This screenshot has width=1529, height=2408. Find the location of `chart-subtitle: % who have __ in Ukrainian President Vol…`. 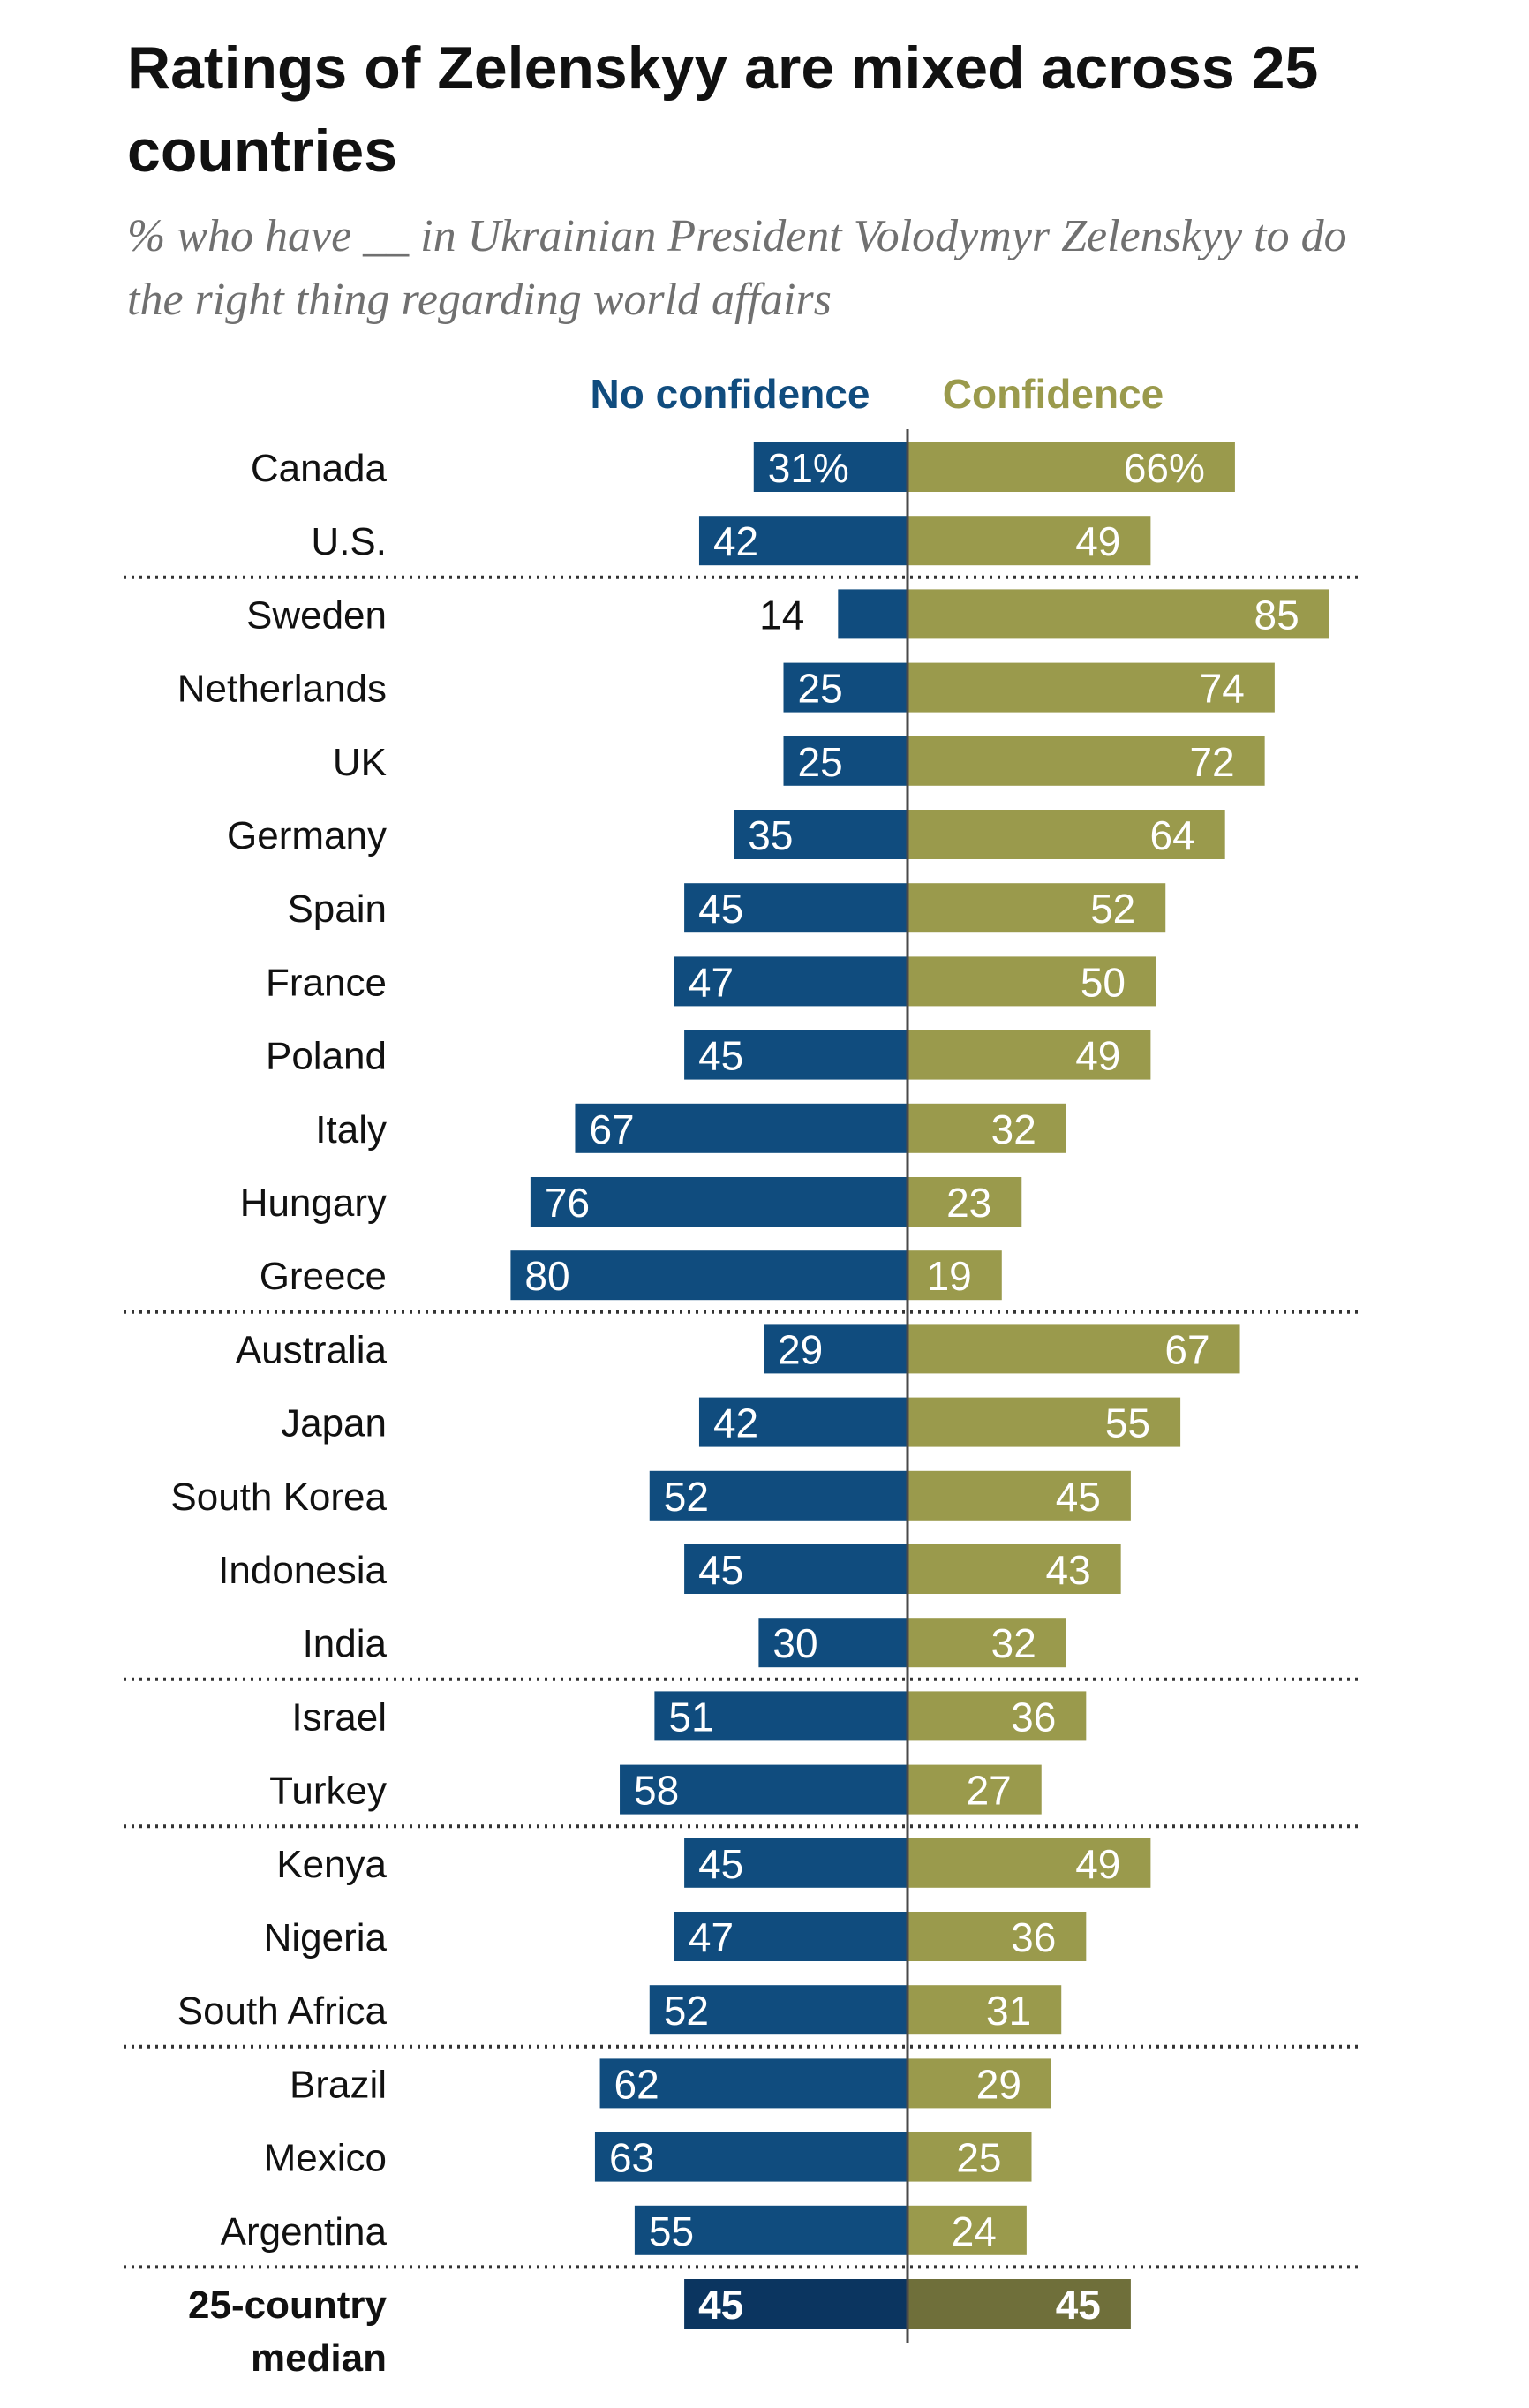

chart-subtitle: % who have __ in Ukrainian President Vol… is located at coordinates (737, 268).